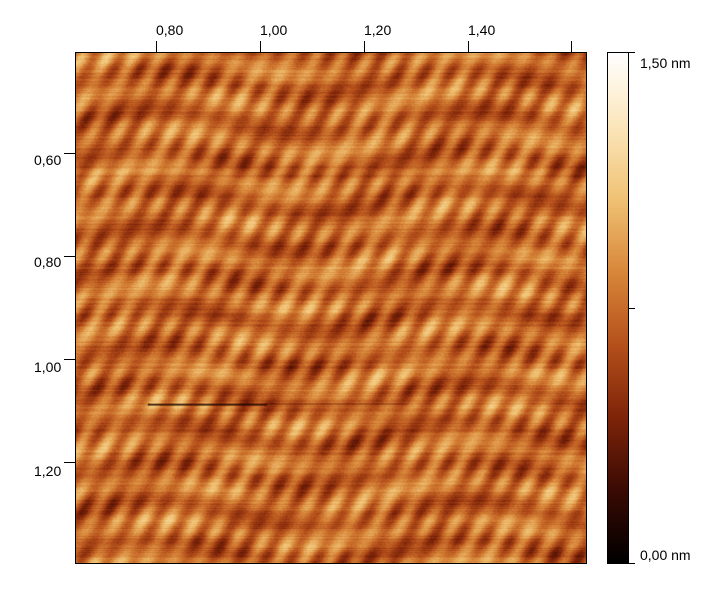  What do you see at coordinates (48, 367) in the screenshot?
I see `y-tick-label-100: 1,00` at bounding box center [48, 367].